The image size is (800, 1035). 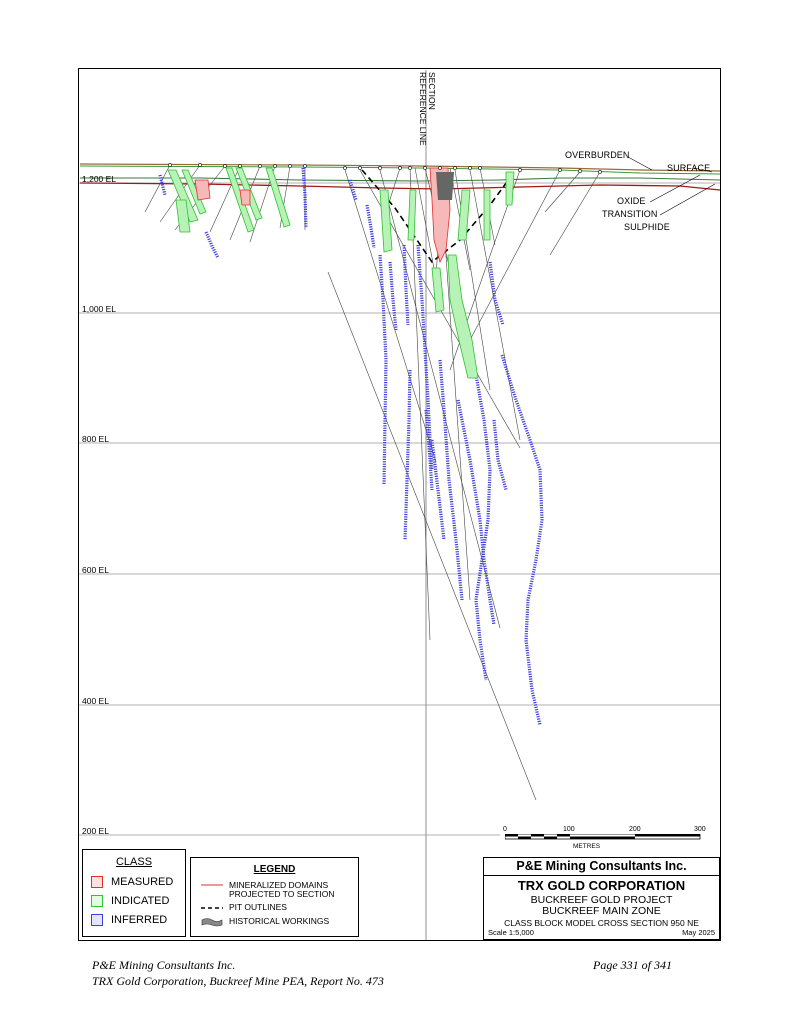 I want to click on oxide-label: OXIDE, so click(x=631, y=201).